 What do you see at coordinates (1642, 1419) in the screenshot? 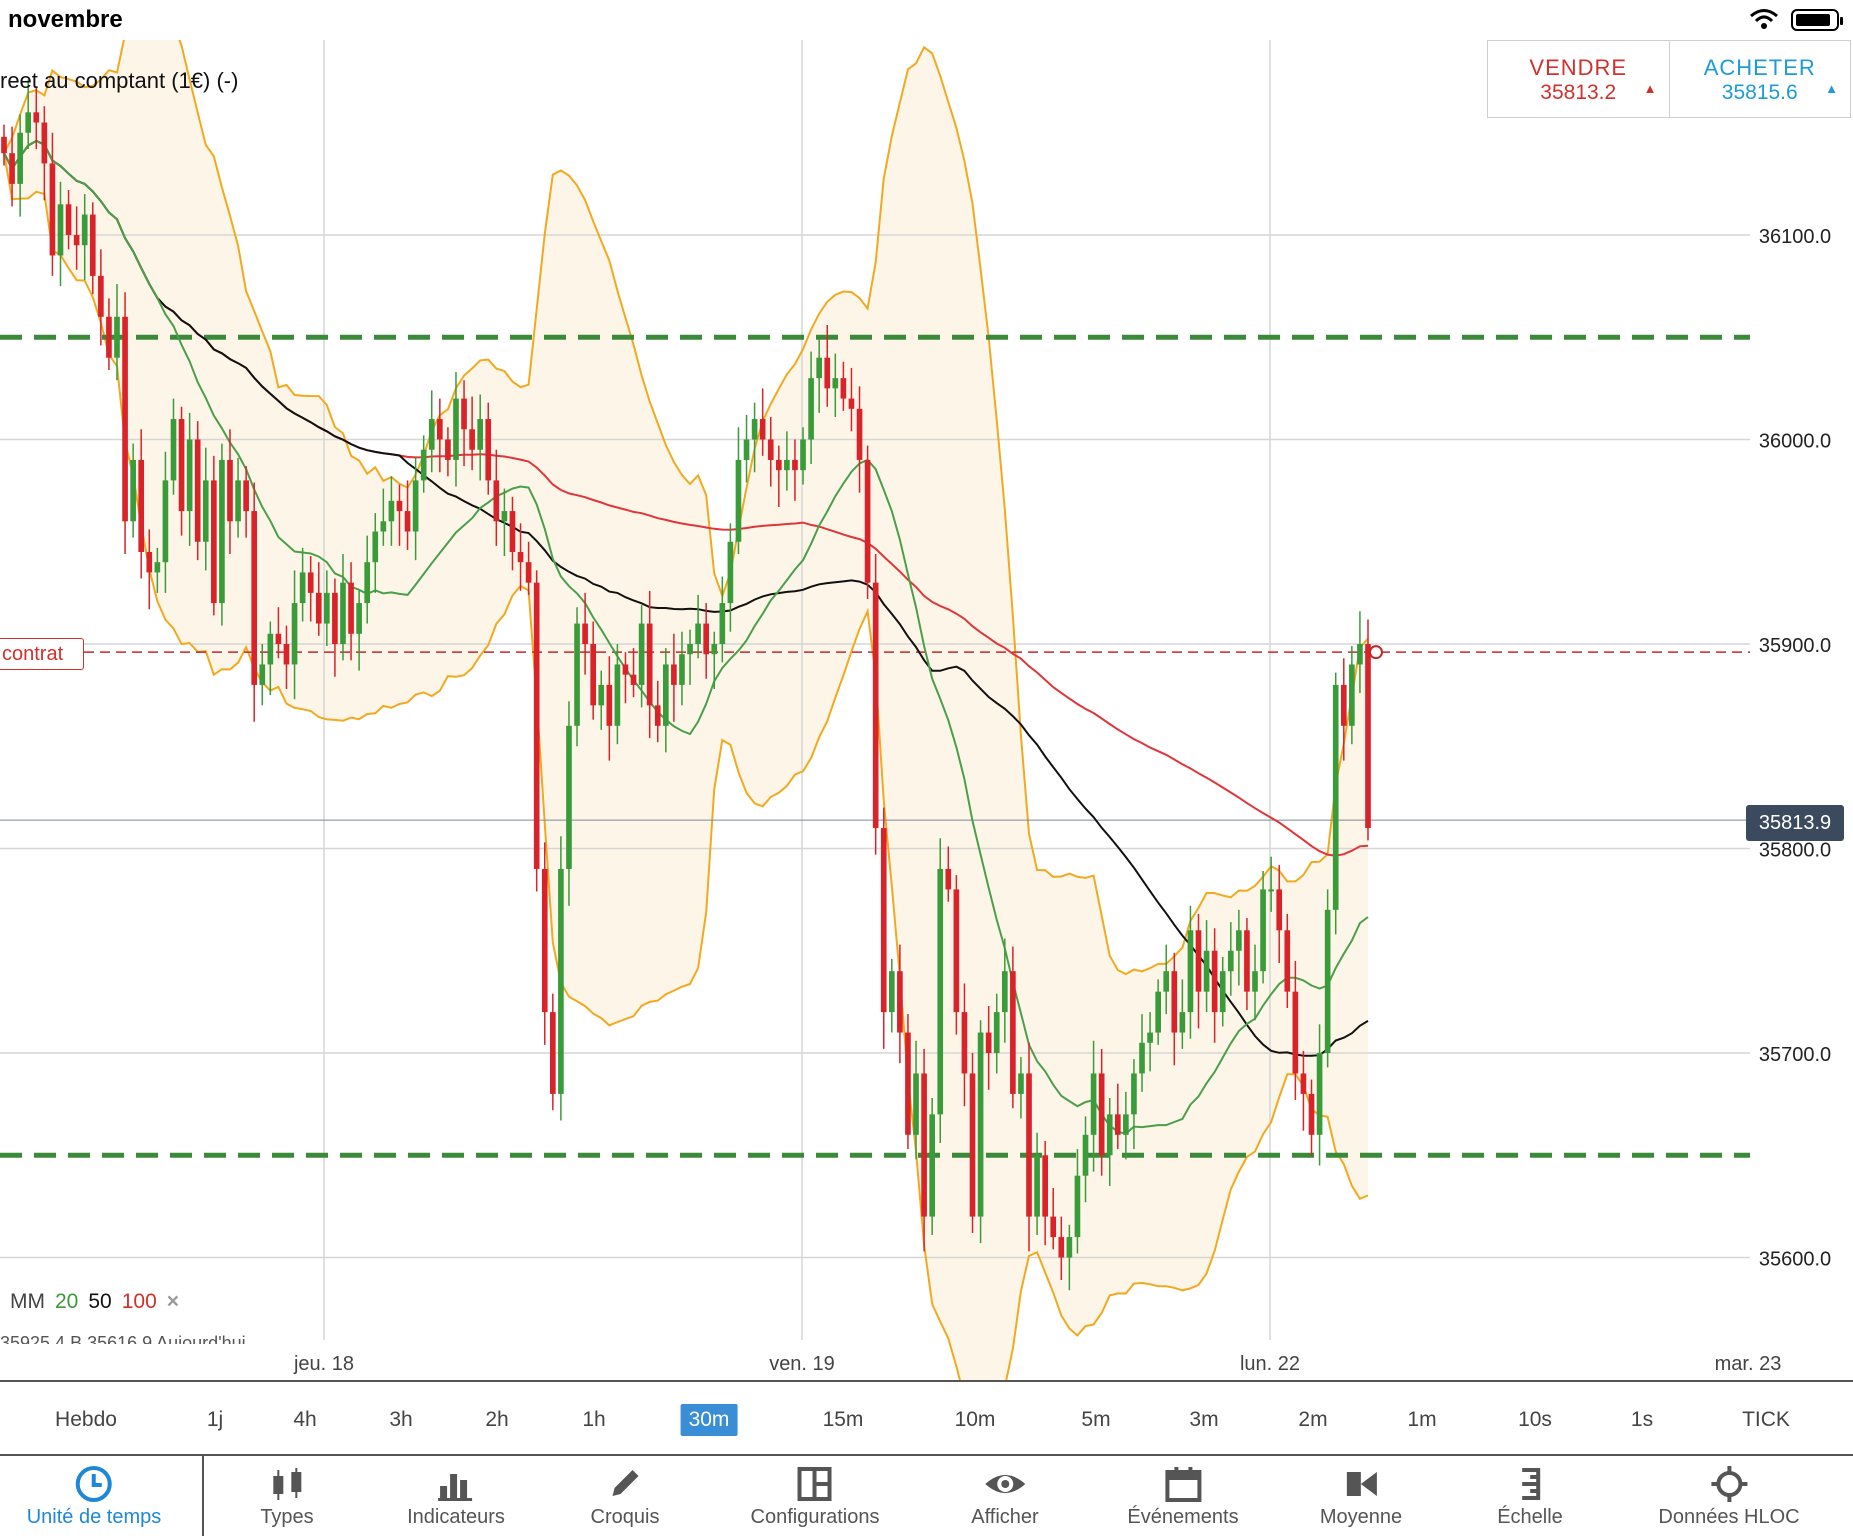
I see `timeframe-1s: 1s` at bounding box center [1642, 1419].